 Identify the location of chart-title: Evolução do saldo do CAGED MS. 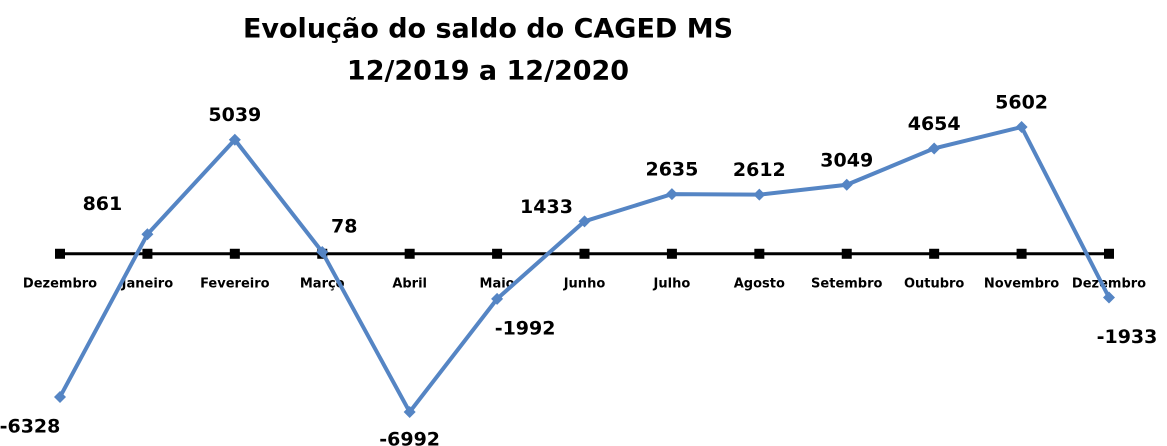
(488, 29).